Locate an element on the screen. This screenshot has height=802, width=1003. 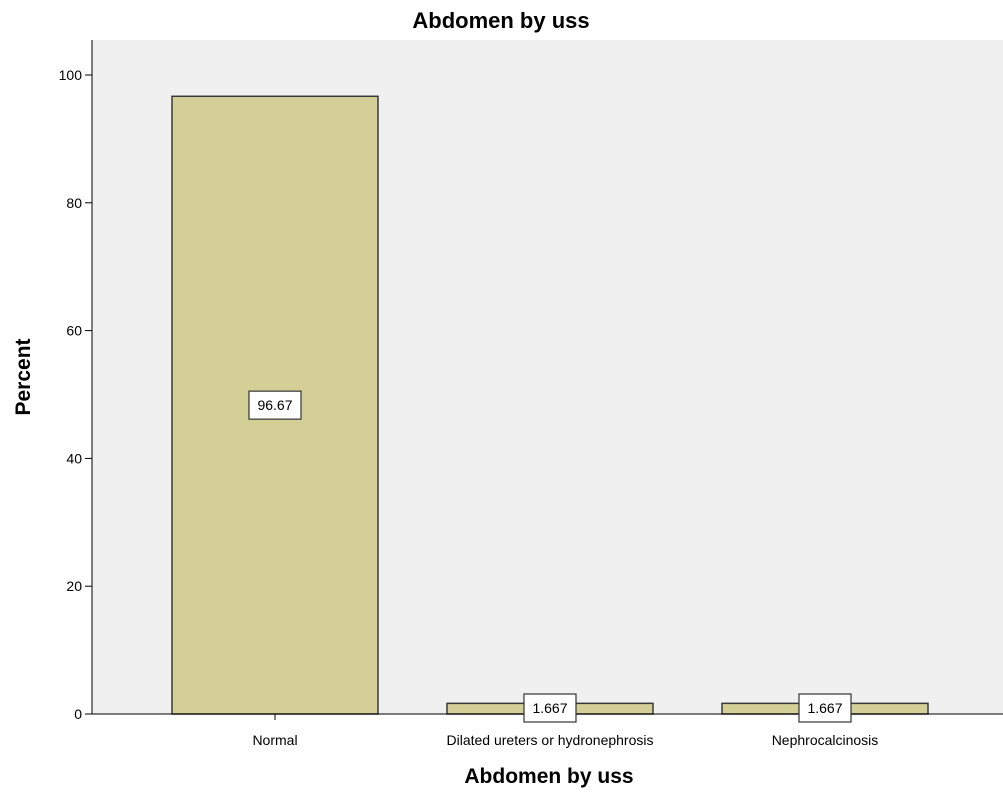
y-tick-label: 40 is located at coordinates (74, 458).